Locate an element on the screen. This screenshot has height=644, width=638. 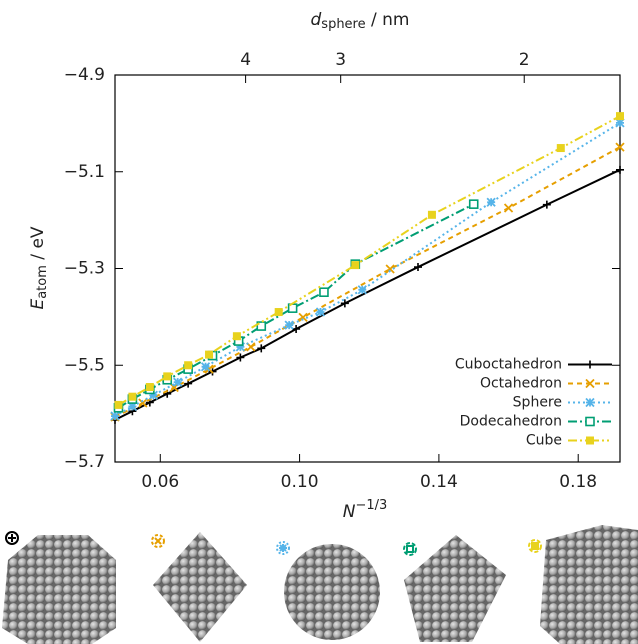
octahedron-render is located at coordinates (200, 587).